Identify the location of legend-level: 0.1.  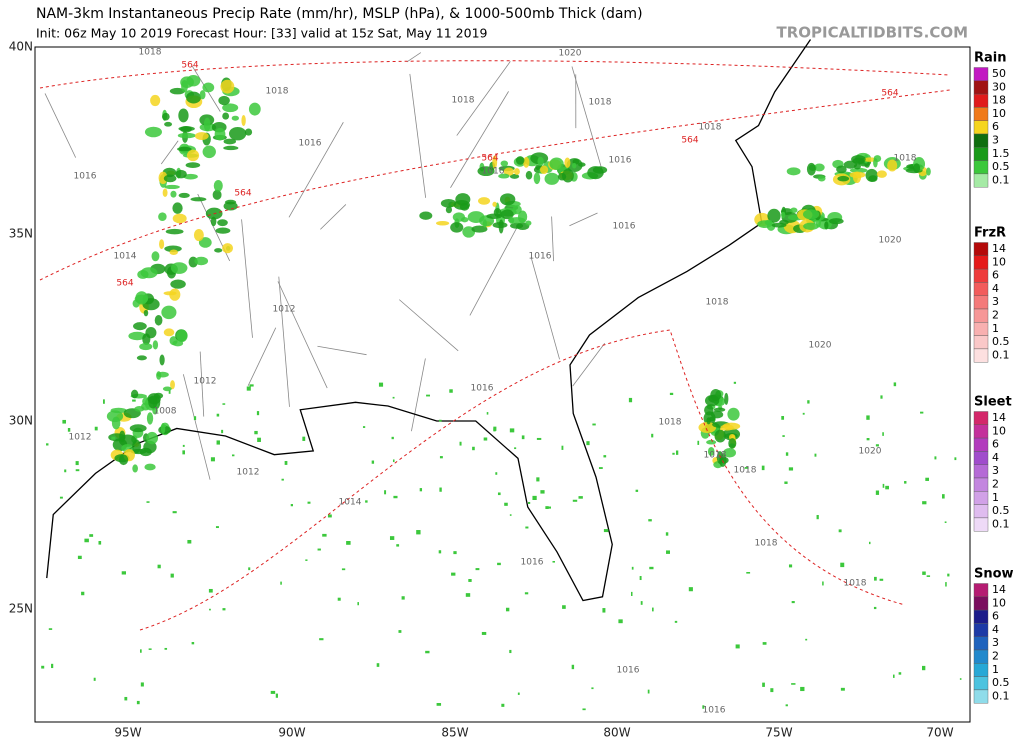
(1001, 354).